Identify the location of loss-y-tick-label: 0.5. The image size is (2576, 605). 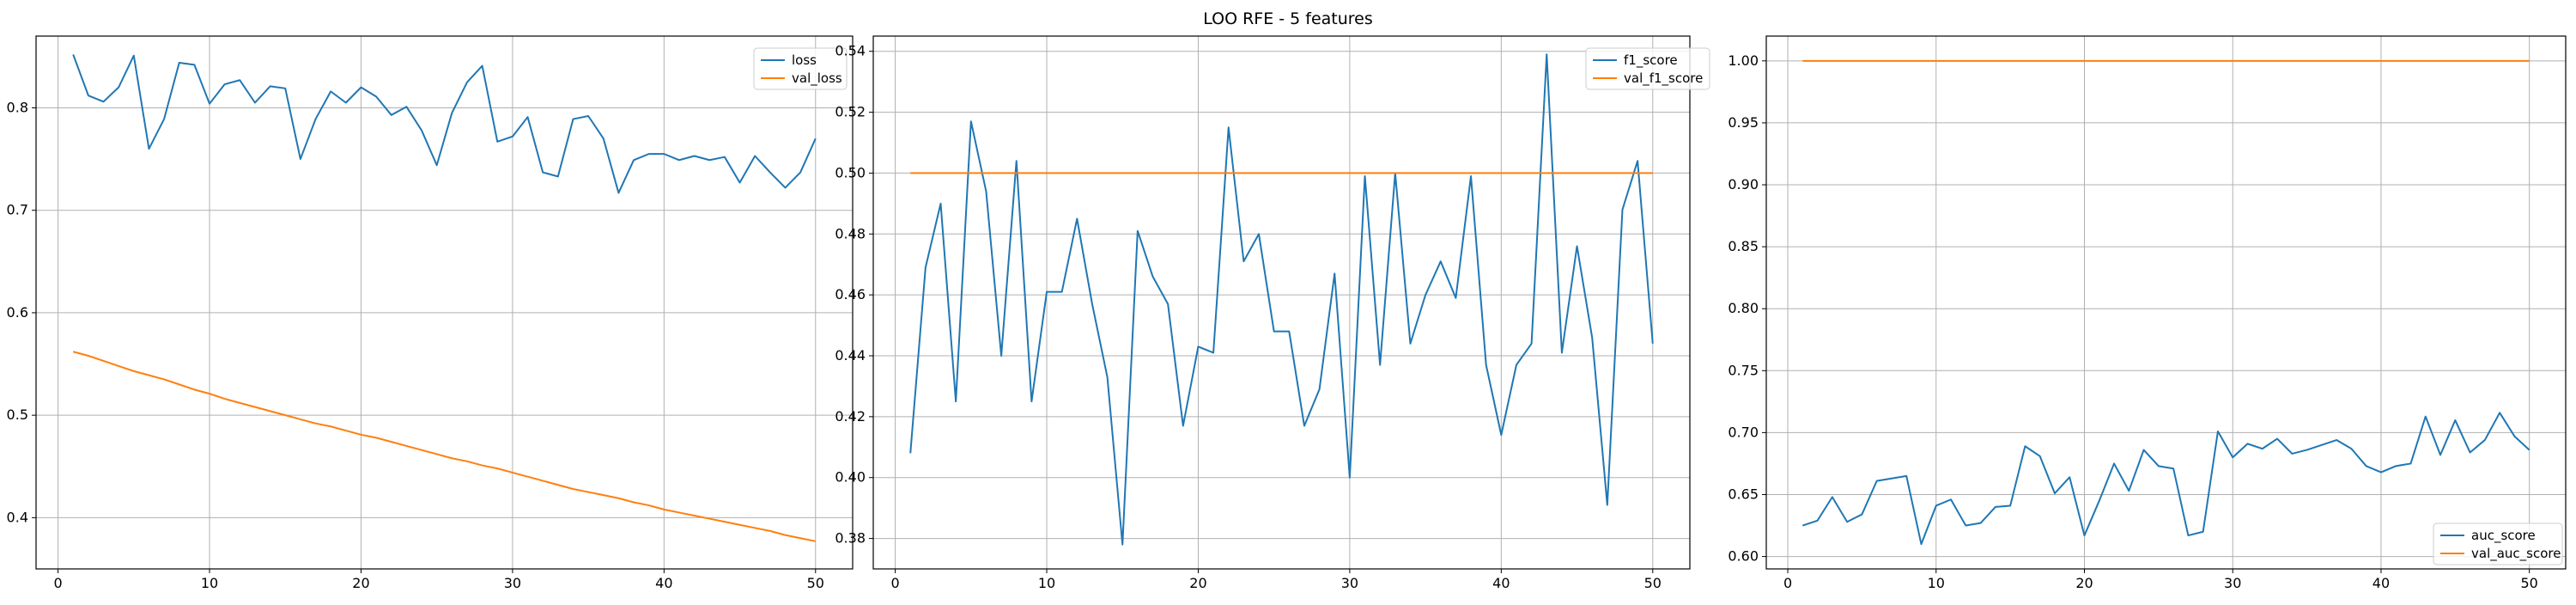
(17, 414).